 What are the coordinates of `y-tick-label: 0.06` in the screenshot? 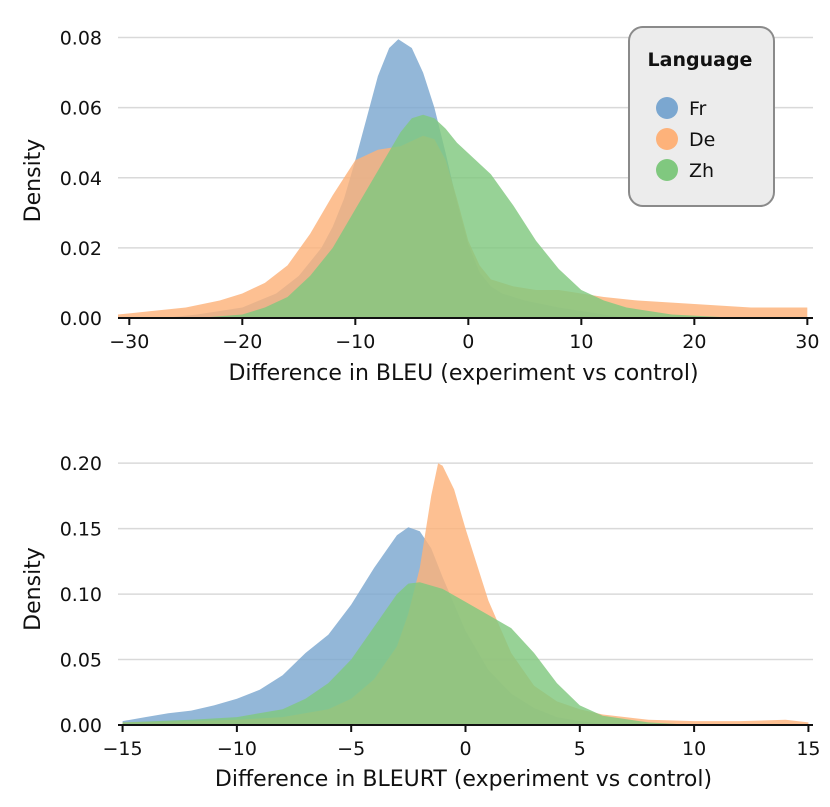 It's located at (81, 109).